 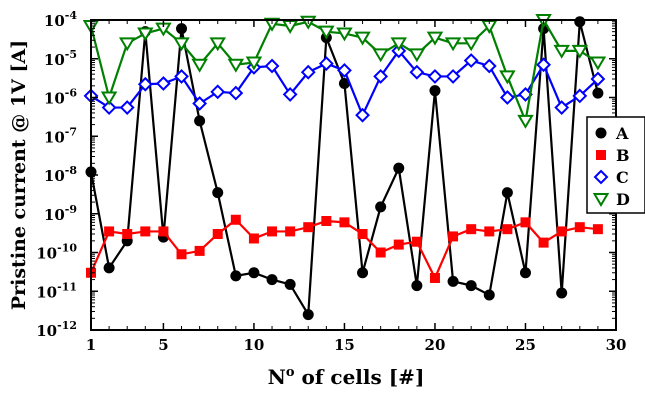 What do you see at coordinates (56, 252) in the screenshot?
I see `y-tick-label: 10⁻¹⁰` at bounding box center [56, 252].